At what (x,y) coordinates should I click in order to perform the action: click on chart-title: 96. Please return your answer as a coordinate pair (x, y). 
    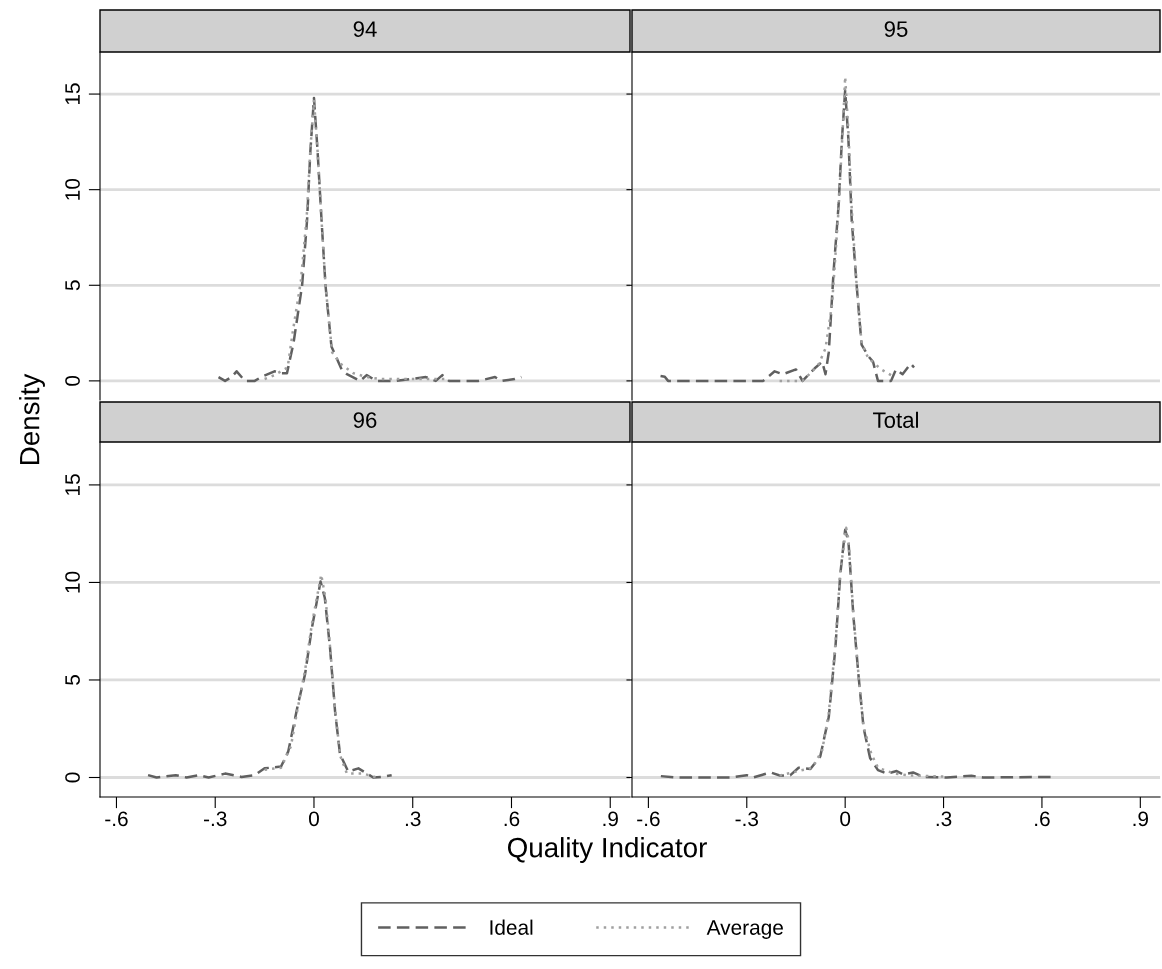
    Looking at the image, I should click on (365, 420).